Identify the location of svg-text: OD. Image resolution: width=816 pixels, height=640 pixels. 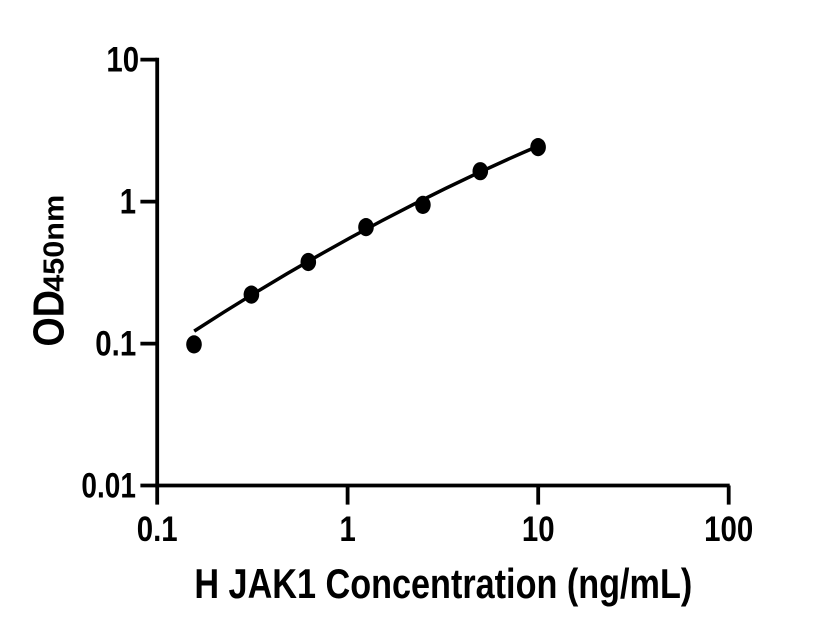
(49, 318).